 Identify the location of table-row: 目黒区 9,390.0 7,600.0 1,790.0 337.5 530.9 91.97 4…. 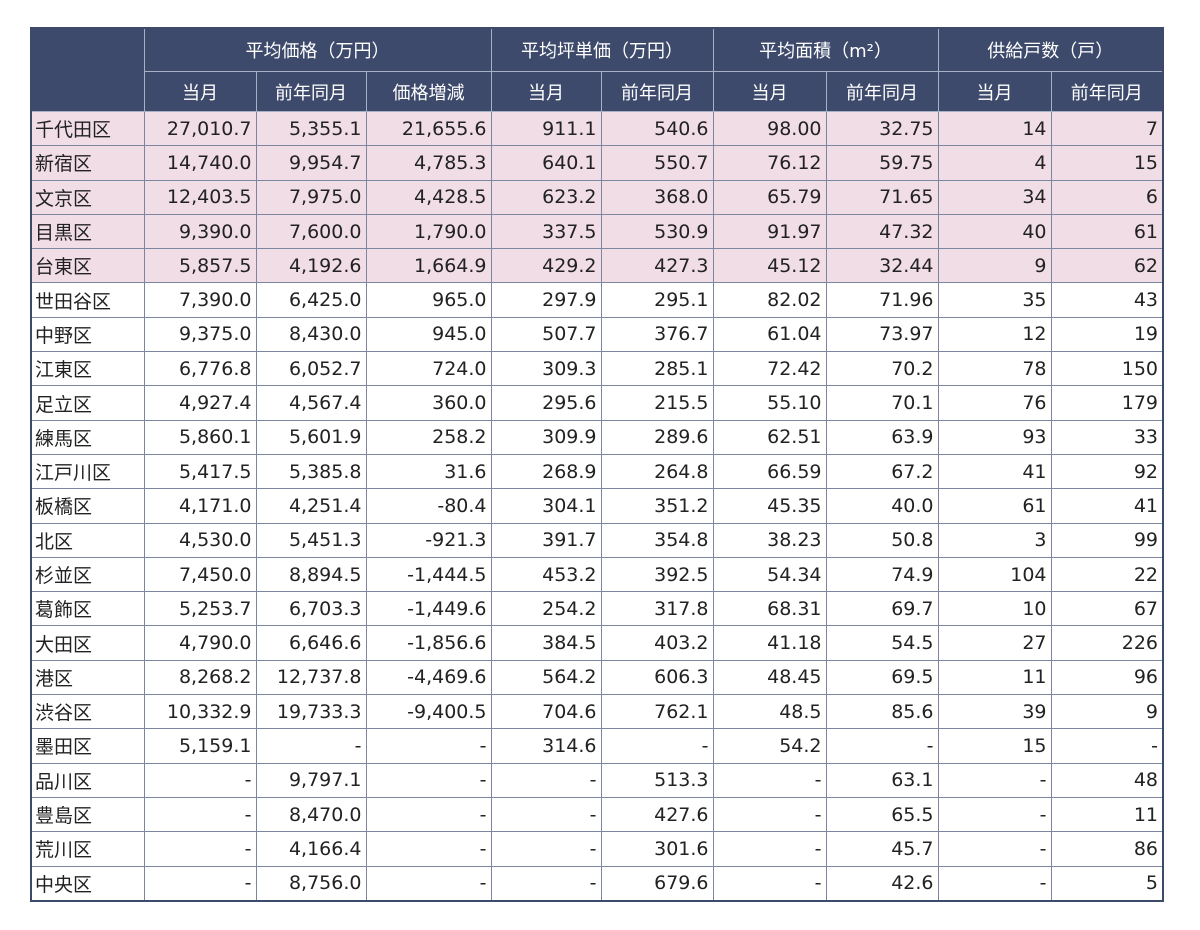
(597, 231).